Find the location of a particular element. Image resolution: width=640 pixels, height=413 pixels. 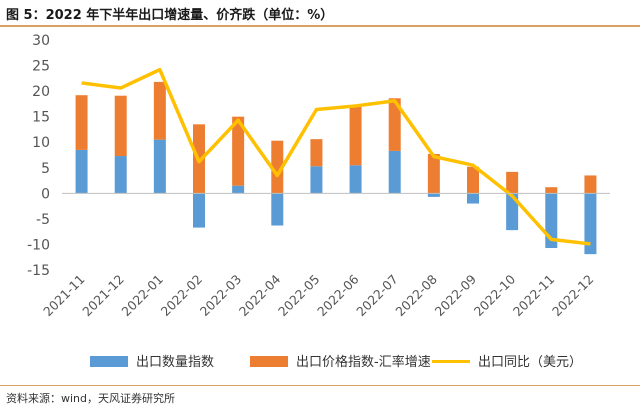

x-tick-label: 2022-02 is located at coordinates (182, 296).